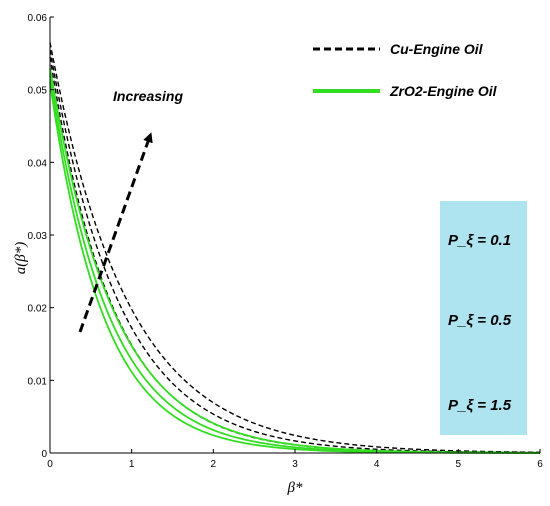 The height and width of the screenshot is (506, 550). I want to click on y-tick-label-3: 0.03, so click(38, 236).